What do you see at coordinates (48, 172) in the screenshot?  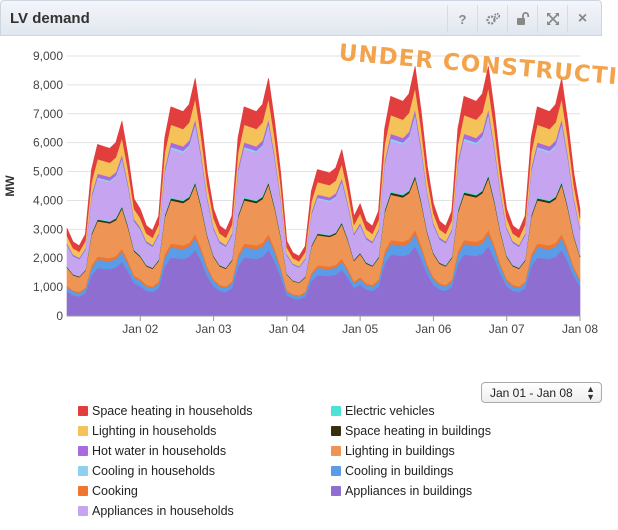 I see `y-tick-label: 5,000` at bounding box center [48, 172].